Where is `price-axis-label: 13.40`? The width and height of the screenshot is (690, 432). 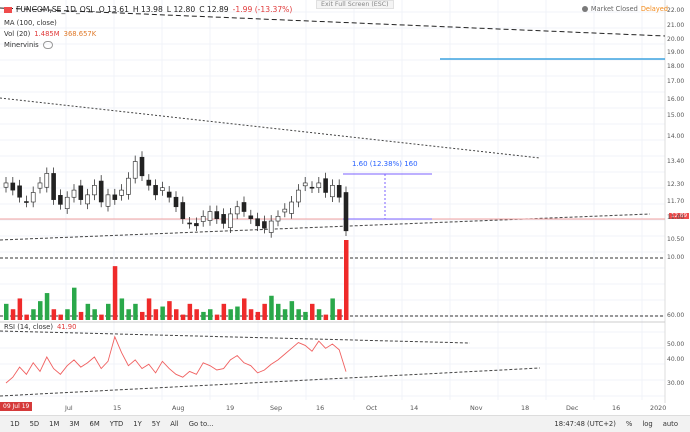 price-axis-label: 13.40 is located at coordinates (676, 161).